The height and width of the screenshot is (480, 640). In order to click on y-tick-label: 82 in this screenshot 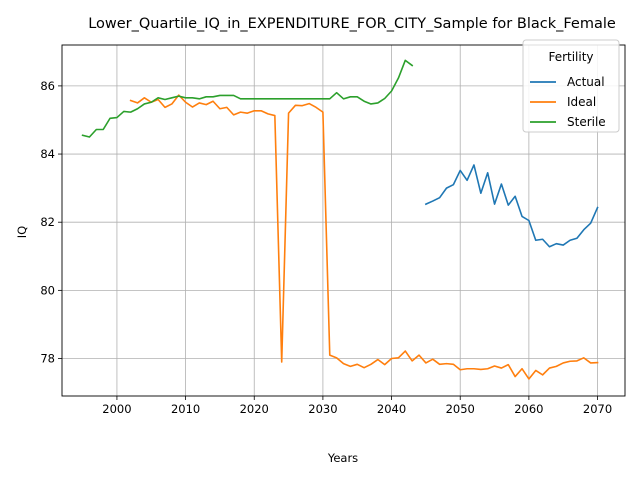, I will do `click(47, 222)`.